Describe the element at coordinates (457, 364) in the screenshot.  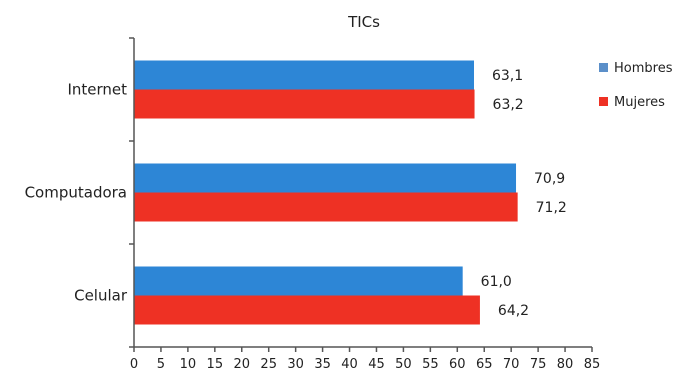
I see `x-tick-label-60: 60` at that location.